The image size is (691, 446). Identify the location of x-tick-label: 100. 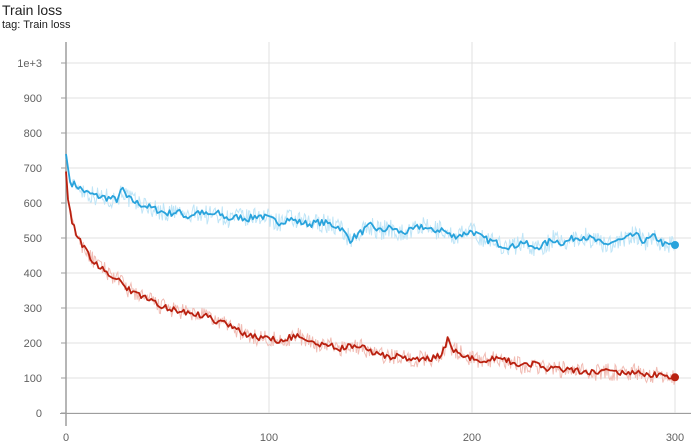
(269, 438).